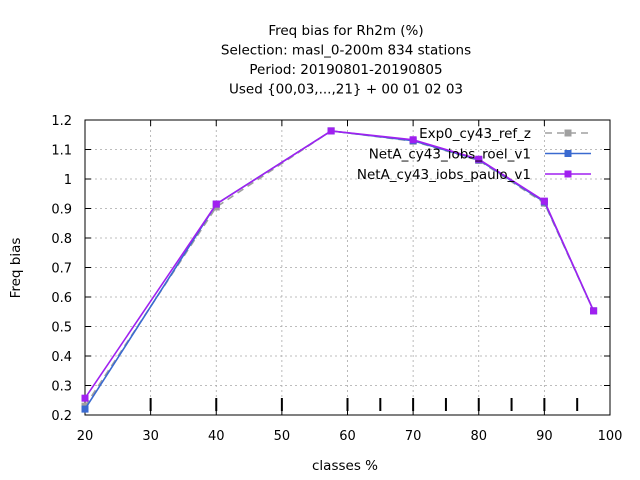 This screenshot has height=480, width=640. I want to click on title-line: Freq bias for Rh2m (%), so click(345, 31).